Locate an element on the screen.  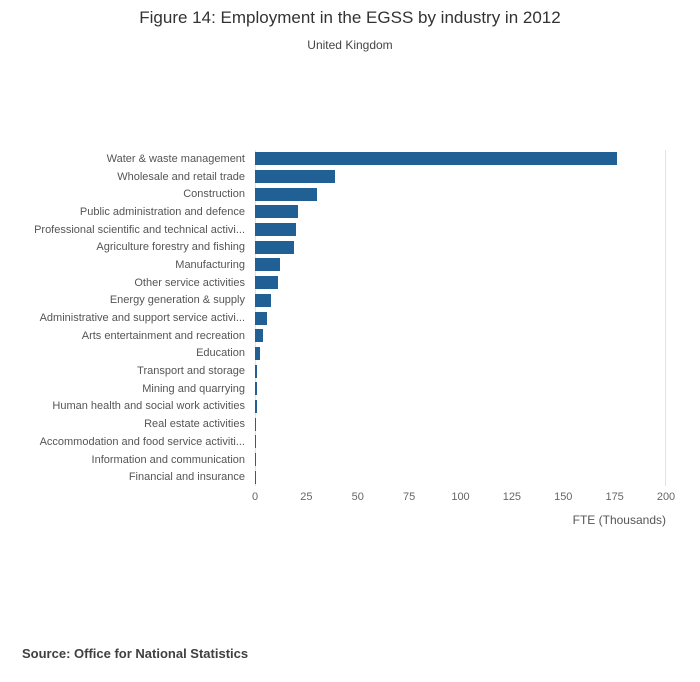
right-border-line is located at coordinates (665, 318).